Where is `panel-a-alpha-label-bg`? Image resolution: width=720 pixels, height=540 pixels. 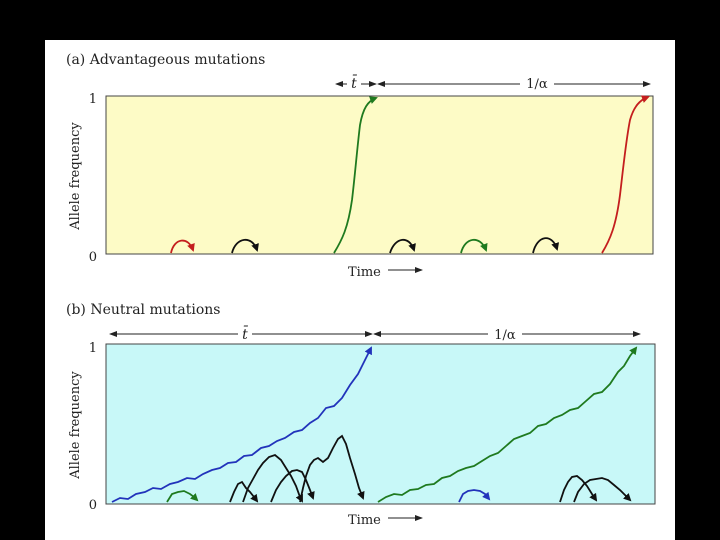
panel-a-alpha-label-bg is located at coordinates (537, 81).